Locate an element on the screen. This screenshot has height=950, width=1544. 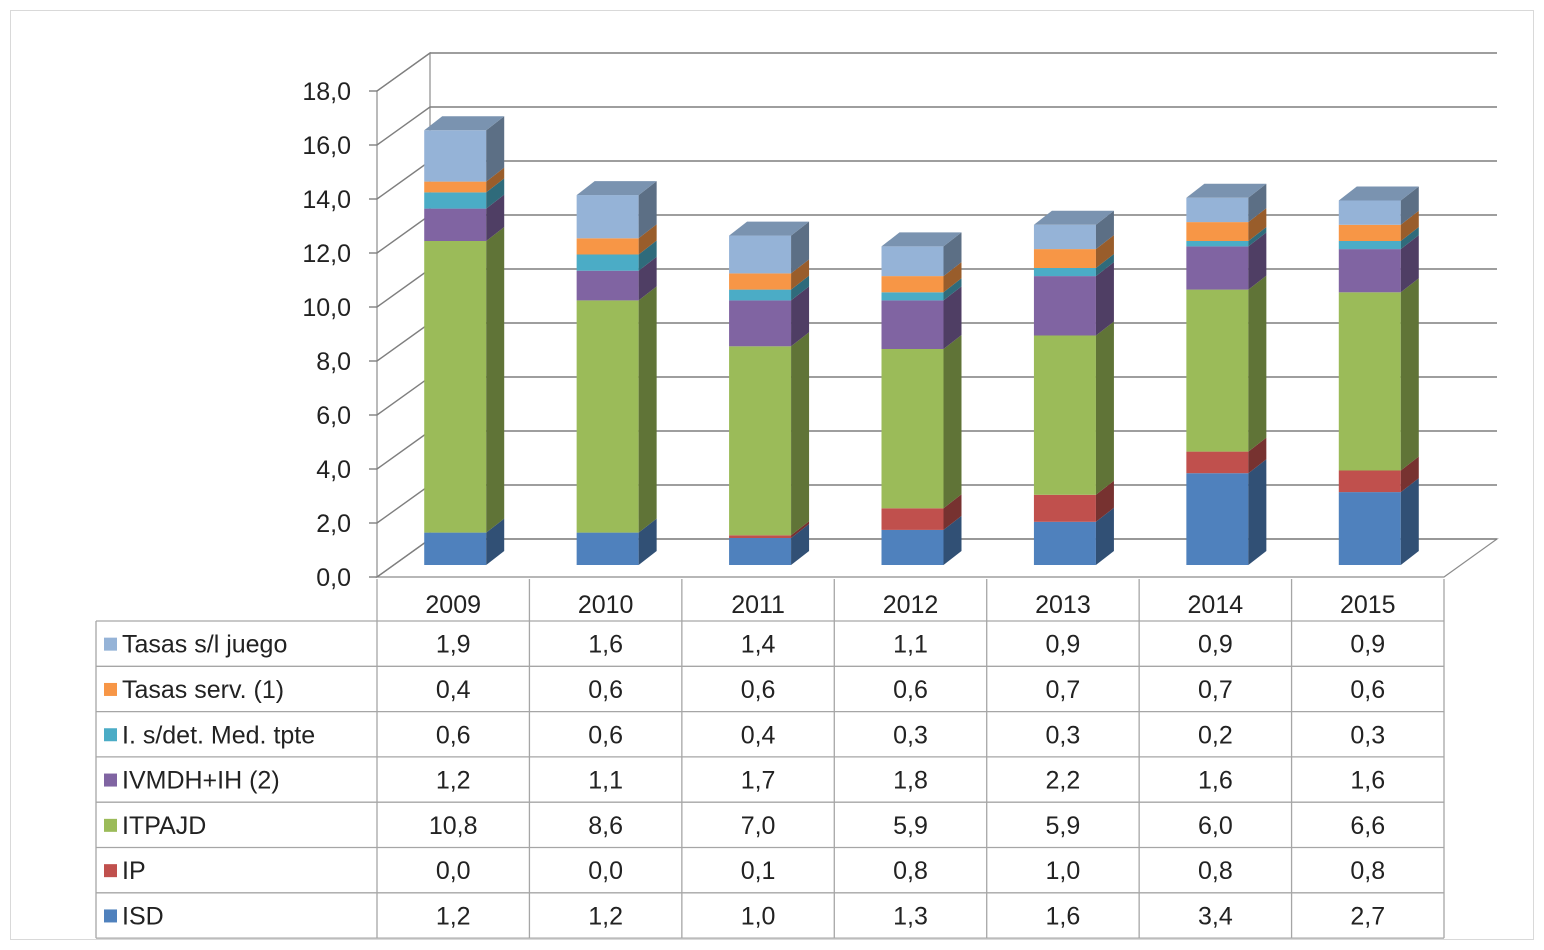
x-tick-label: 2010 is located at coordinates (606, 605).